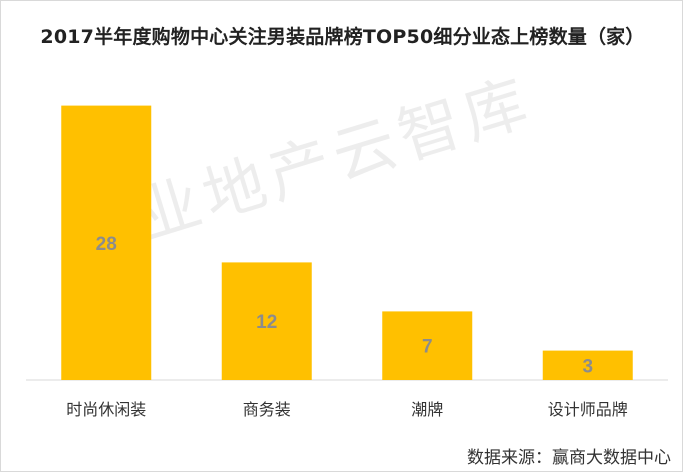  I want to click on bar-value-label: 7, so click(427, 347).